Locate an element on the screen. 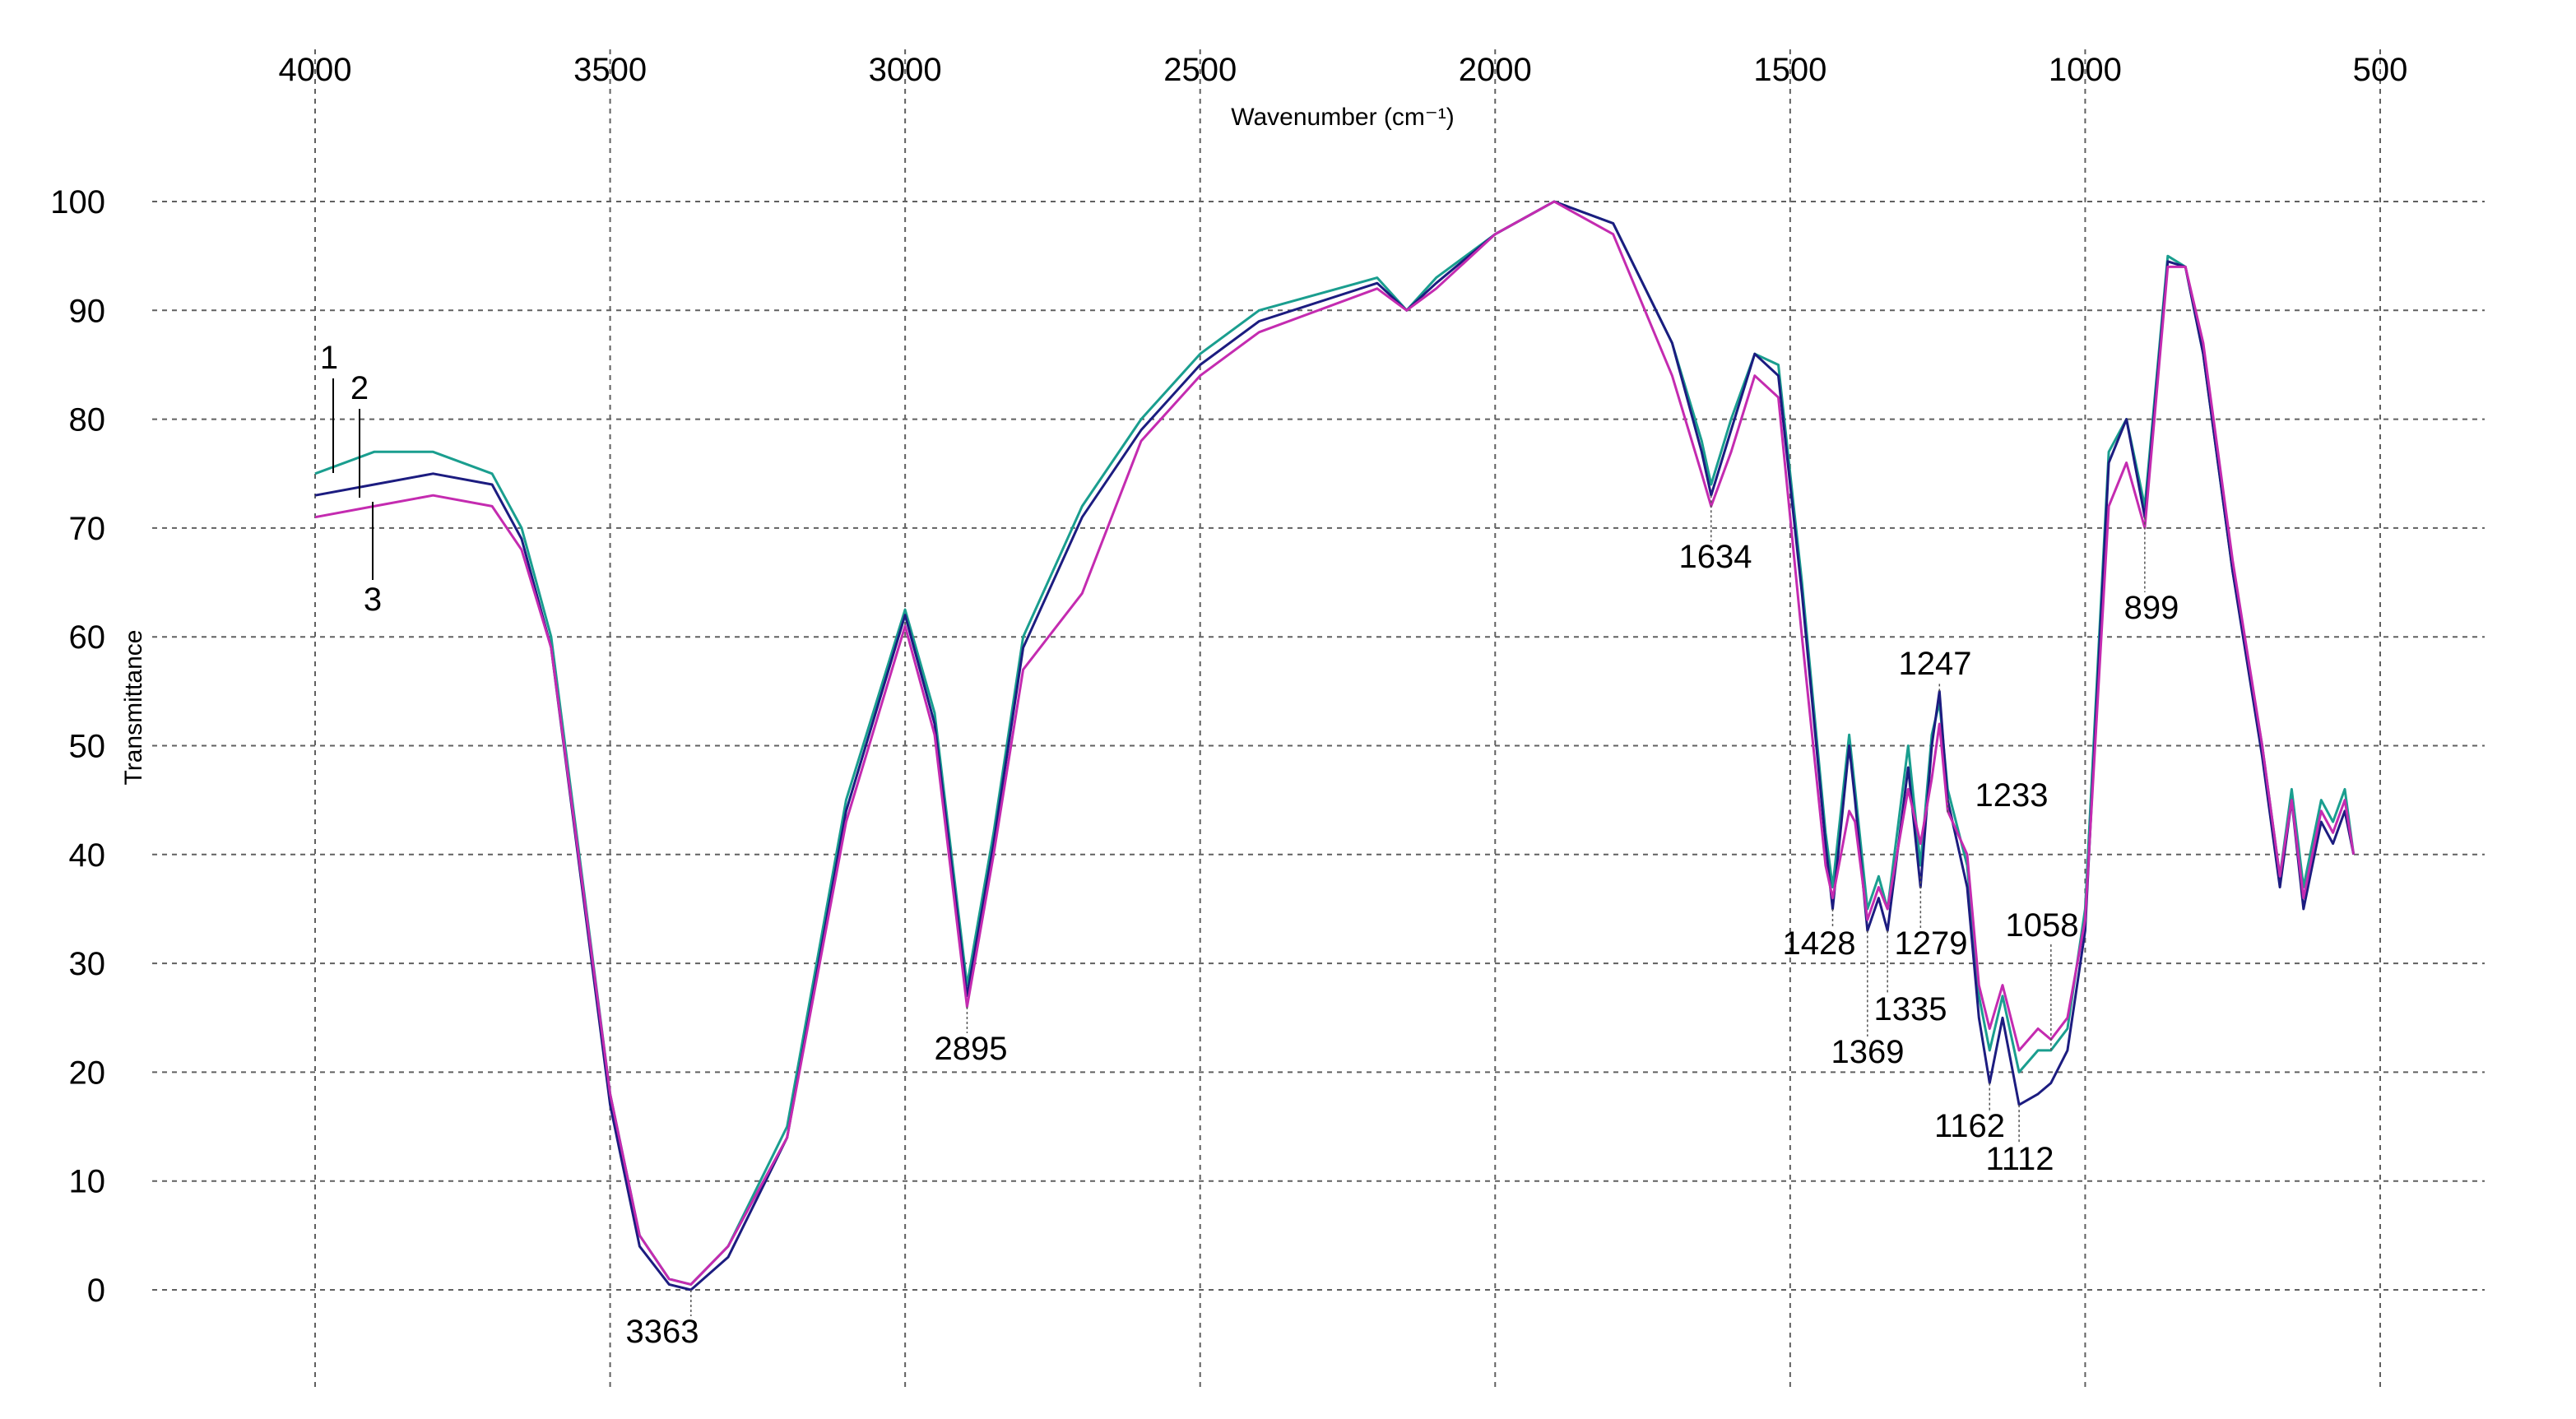  y-tick-label: 10 is located at coordinates (88, 1182).